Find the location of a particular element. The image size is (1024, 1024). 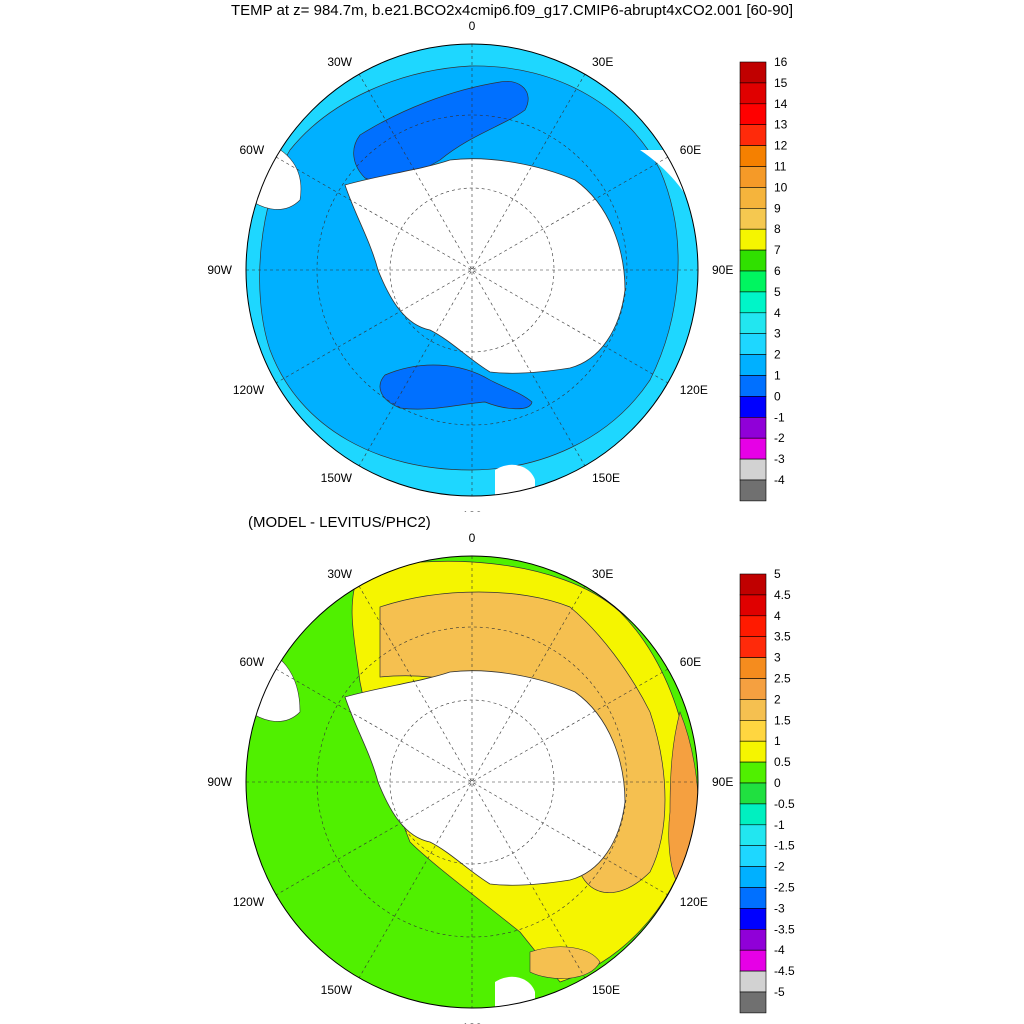

difference-subtitle: (MODEL - LEVITUS/PHC2) is located at coordinates (339, 522).